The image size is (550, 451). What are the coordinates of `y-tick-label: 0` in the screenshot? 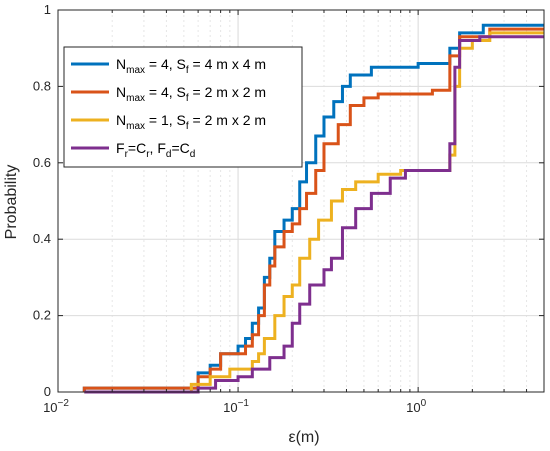 It's located at (47, 391).